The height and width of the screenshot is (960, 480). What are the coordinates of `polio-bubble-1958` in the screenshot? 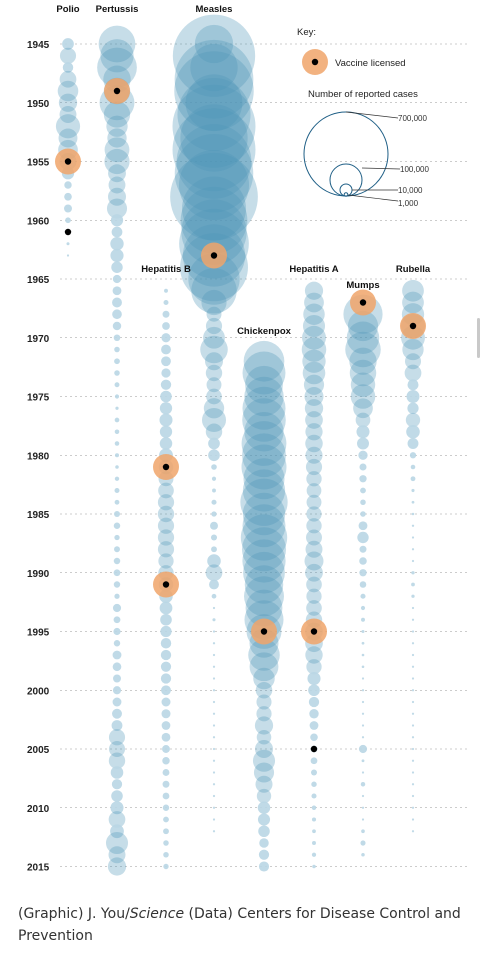 It's located at (68, 196).